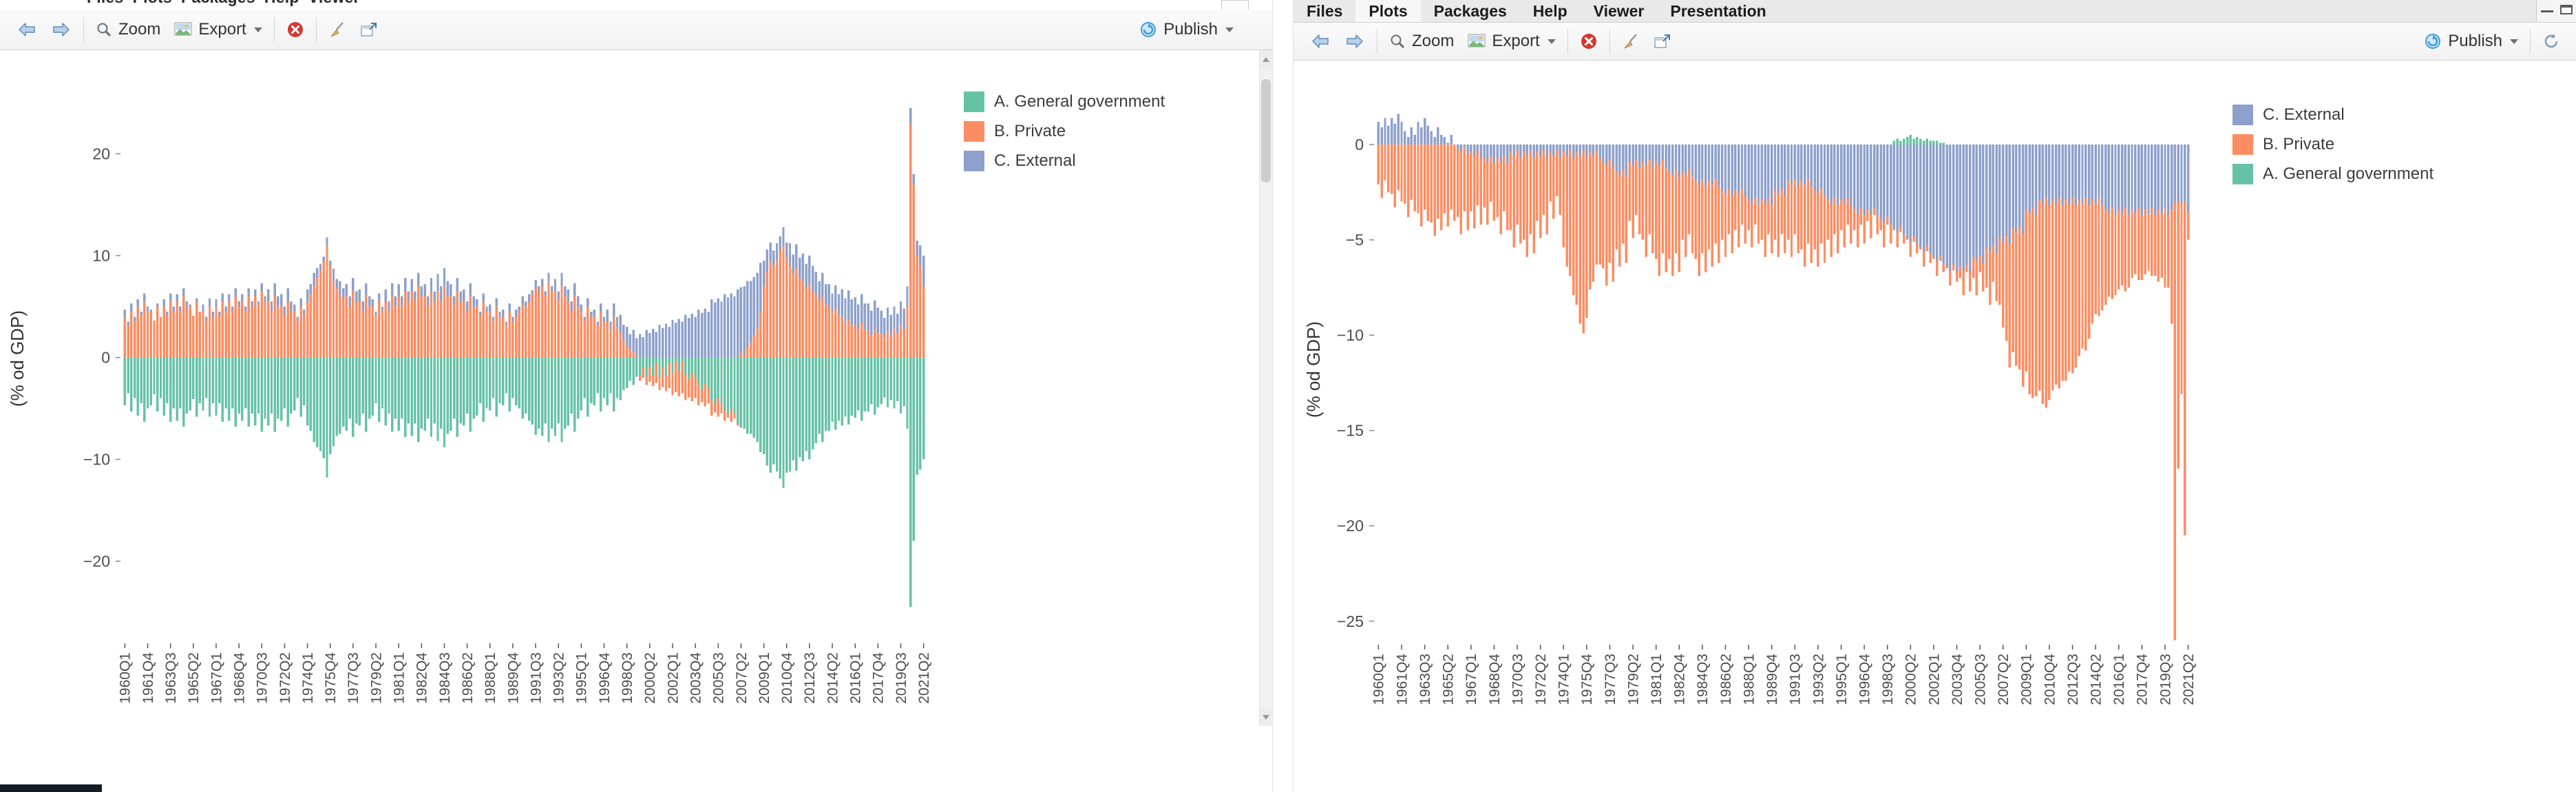 The width and height of the screenshot is (2576, 792). Describe the element at coordinates (1266, 717) in the screenshot. I see `scrollbar-down-button` at that location.